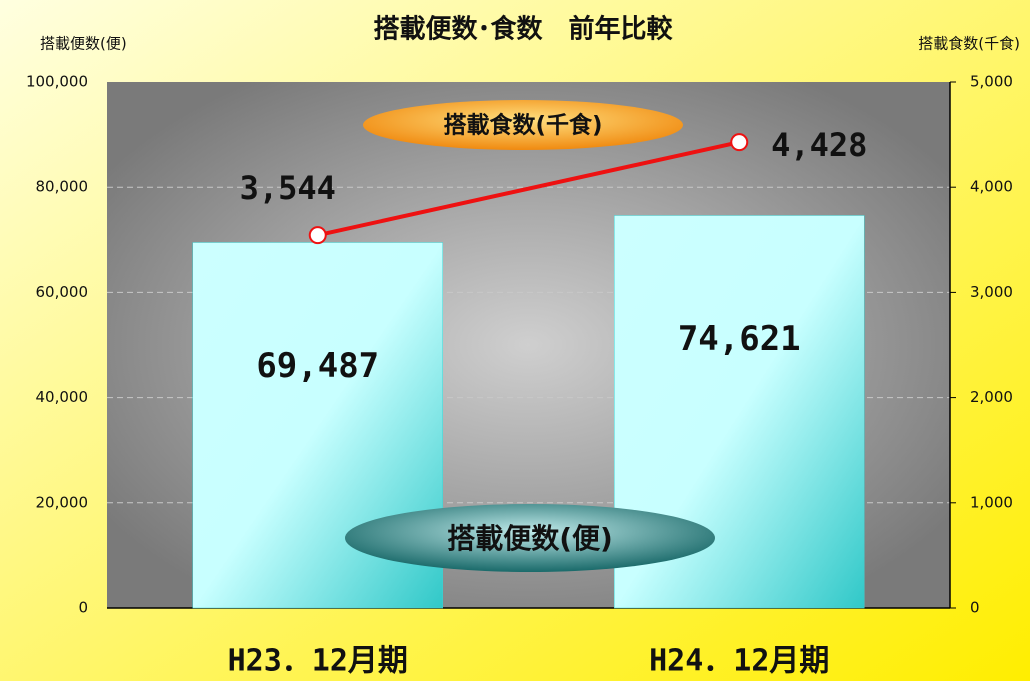 This screenshot has width=1030, height=681. Describe the element at coordinates (62, 502) in the screenshot. I see `y-tick-label: 20,000` at that location.